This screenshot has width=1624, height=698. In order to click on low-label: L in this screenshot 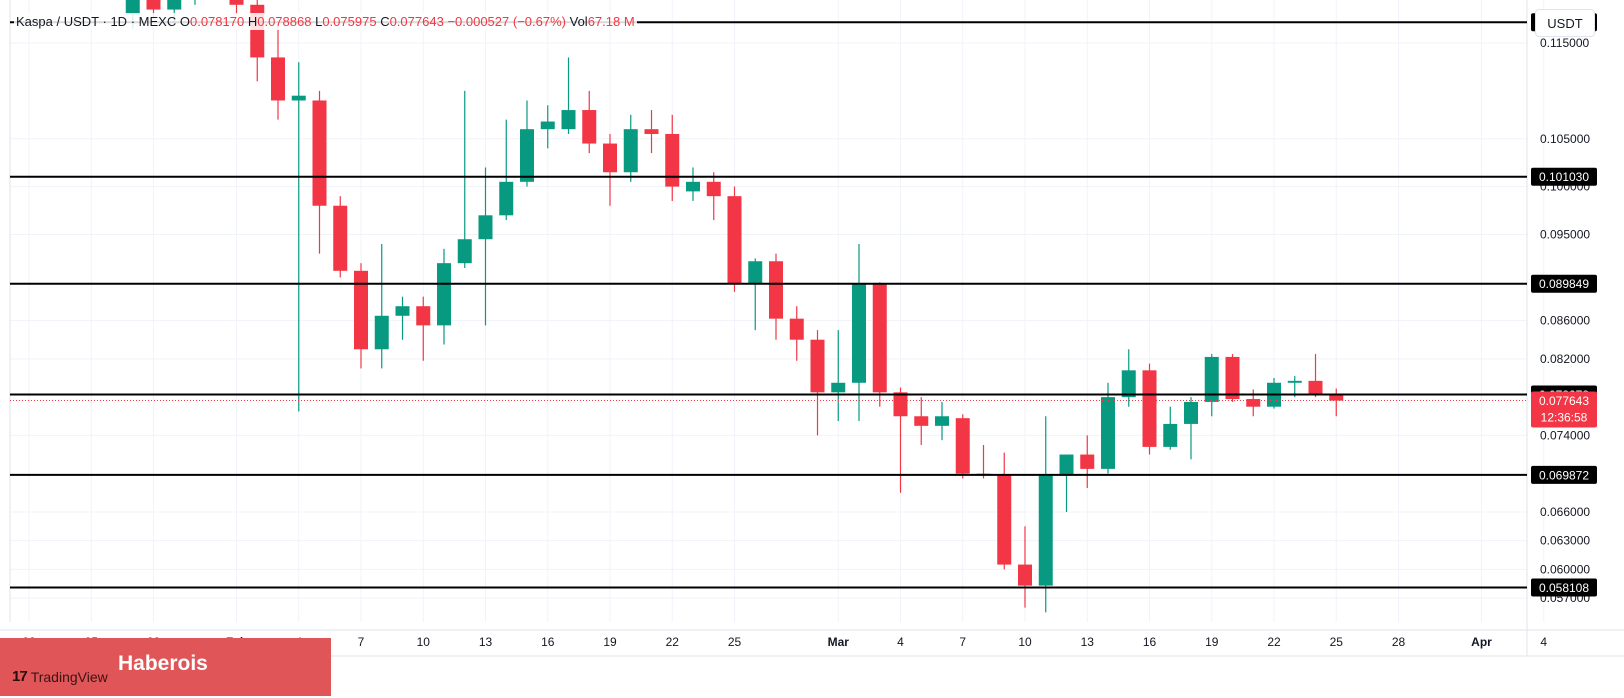, I will do `click(319, 21)`.